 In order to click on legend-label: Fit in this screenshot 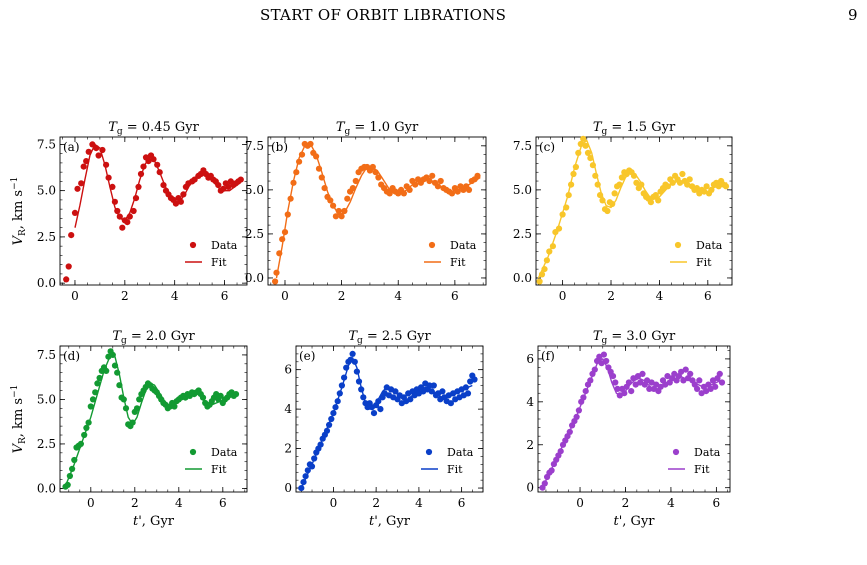, I will do `click(455, 469)`.